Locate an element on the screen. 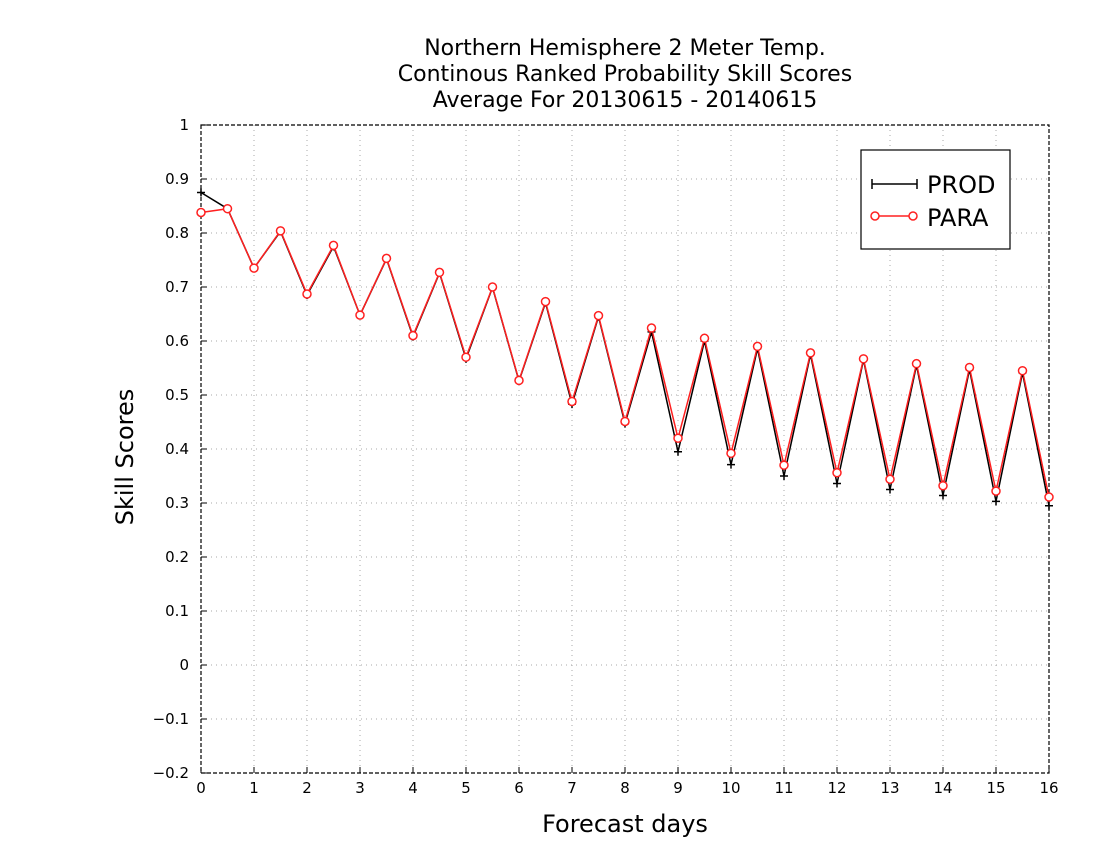 The image size is (1100, 850). y-tick-label: 0.5 is located at coordinates (177, 395).